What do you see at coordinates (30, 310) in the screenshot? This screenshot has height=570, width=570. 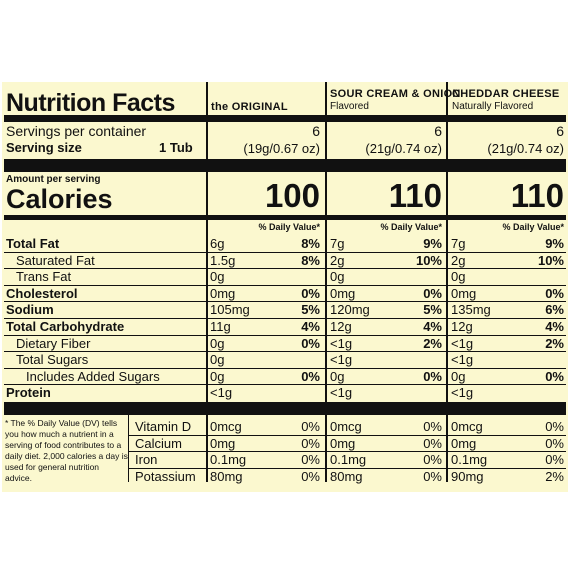 I see `nutrient-label-sodium: Sodium` at bounding box center [30, 310].